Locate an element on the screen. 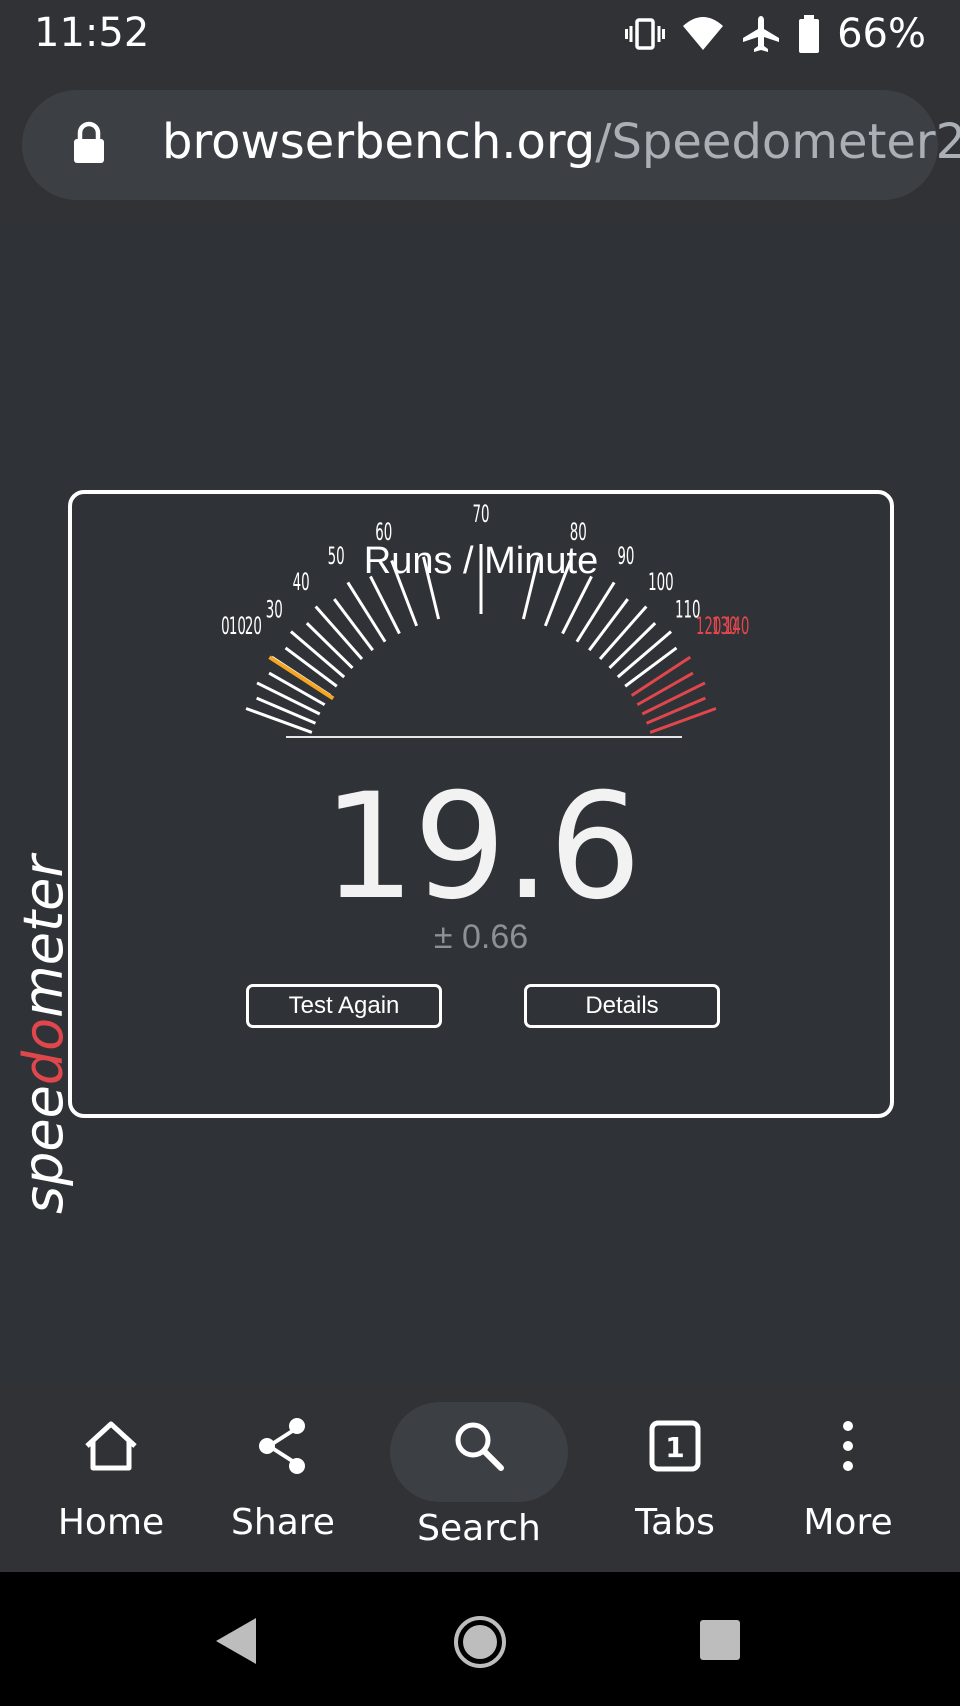  status-icons: 66% is located at coordinates (775, 34).